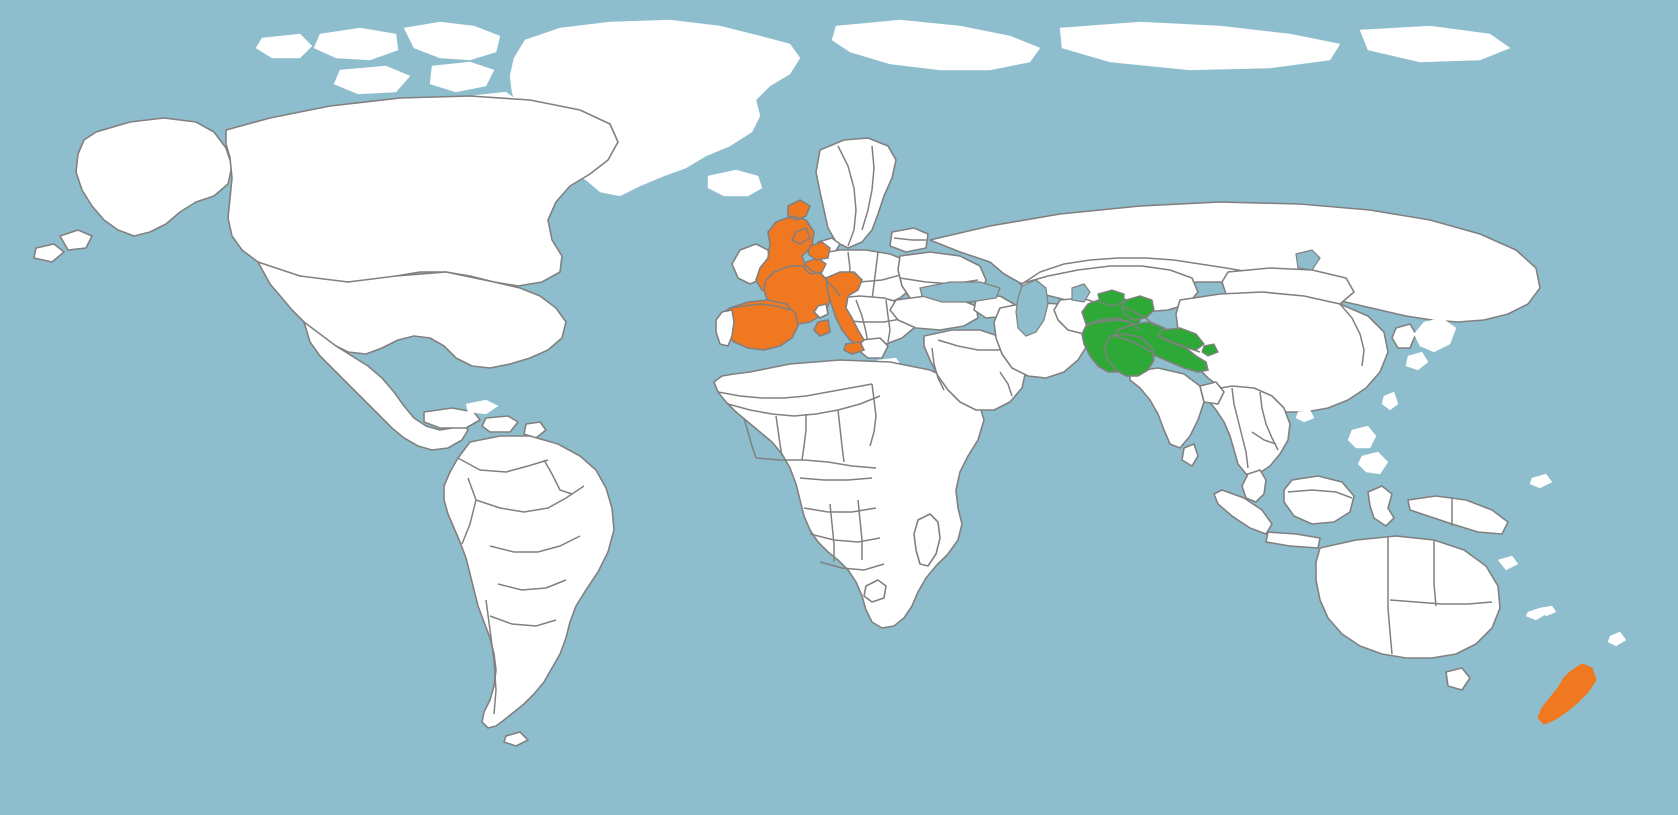  What do you see at coordinates (558, 477) in the screenshot?
I see `guyana-border` at bounding box center [558, 477].